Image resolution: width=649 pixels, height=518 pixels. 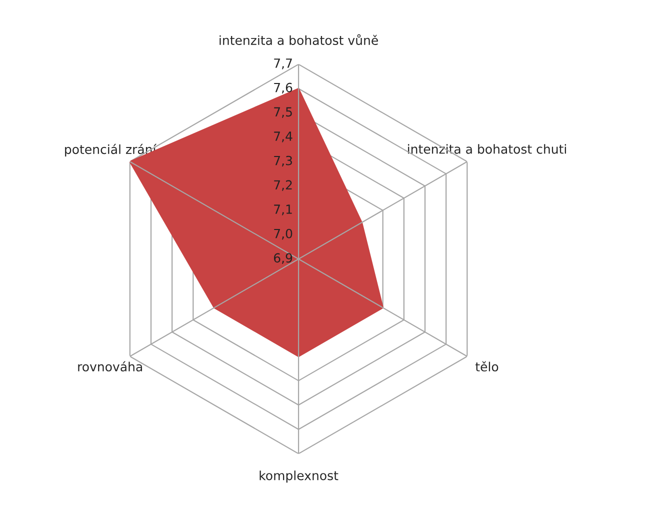 What do you see at coordinates (283, 161) in the screenshot?
I see `y-tick-label: 7,3` at bounding box center [283, 161].